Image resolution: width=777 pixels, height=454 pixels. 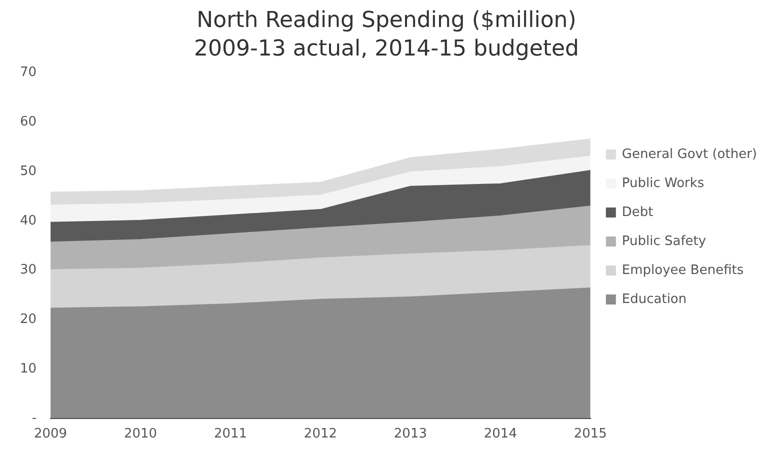 What do you see at coordinates (51, 434) in the screenshot?
I see `x-tick-label: 2009` at bounding box center [51, 434].